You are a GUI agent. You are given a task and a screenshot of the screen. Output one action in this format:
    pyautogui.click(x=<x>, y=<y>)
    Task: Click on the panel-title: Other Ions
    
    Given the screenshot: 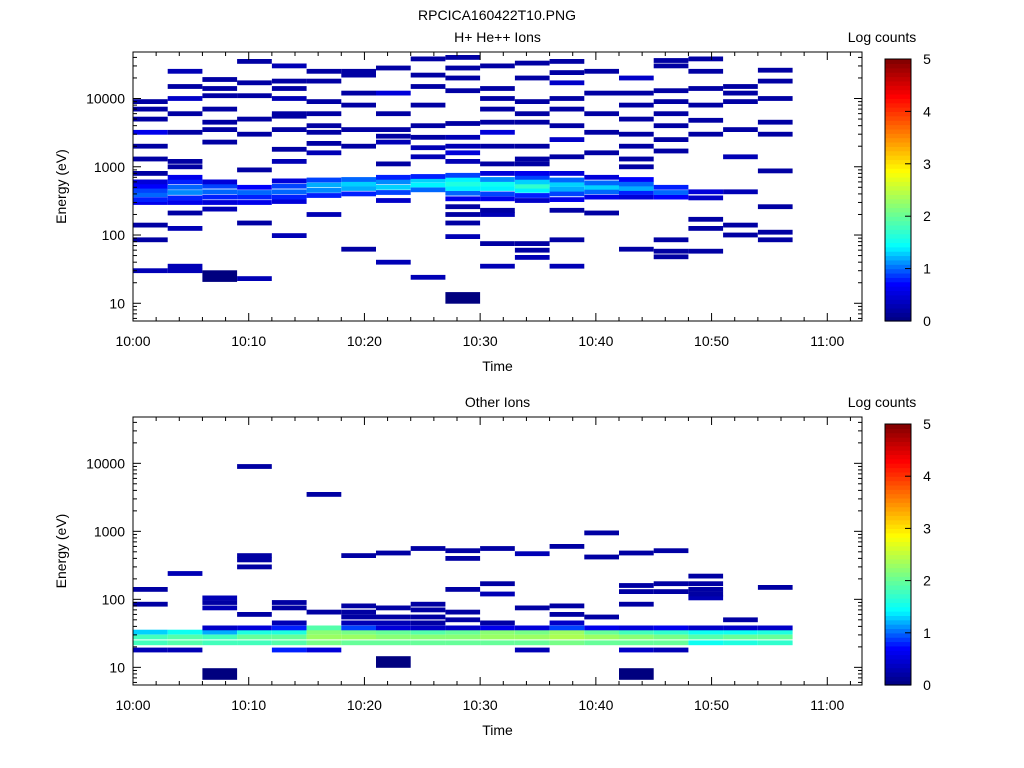 What is the action you would take?
    pyautogui.click(x=497, y=402)
    